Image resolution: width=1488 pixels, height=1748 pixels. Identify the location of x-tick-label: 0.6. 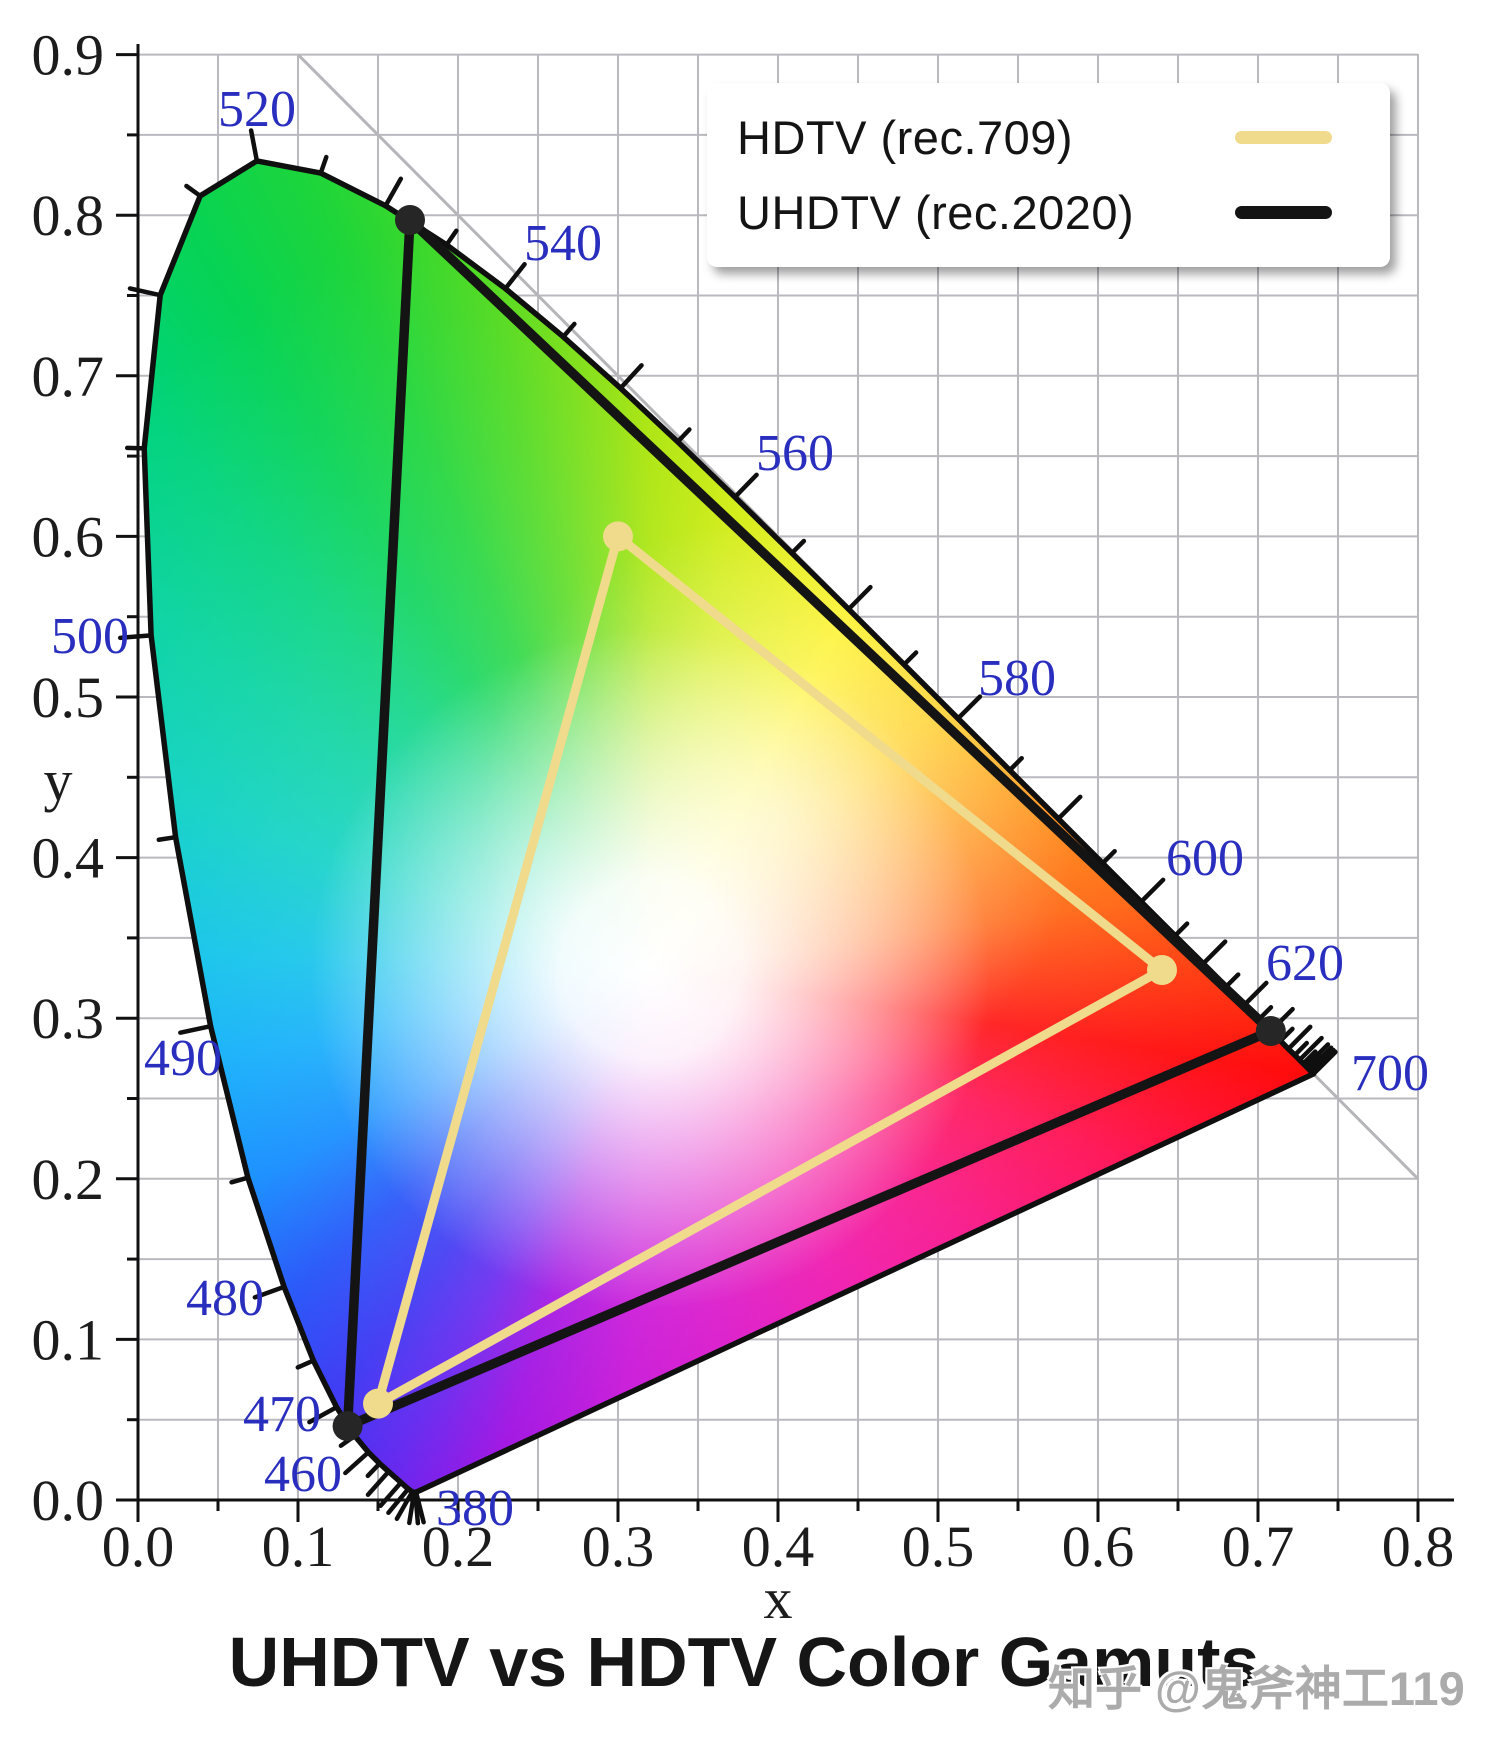
(1098, 1546).